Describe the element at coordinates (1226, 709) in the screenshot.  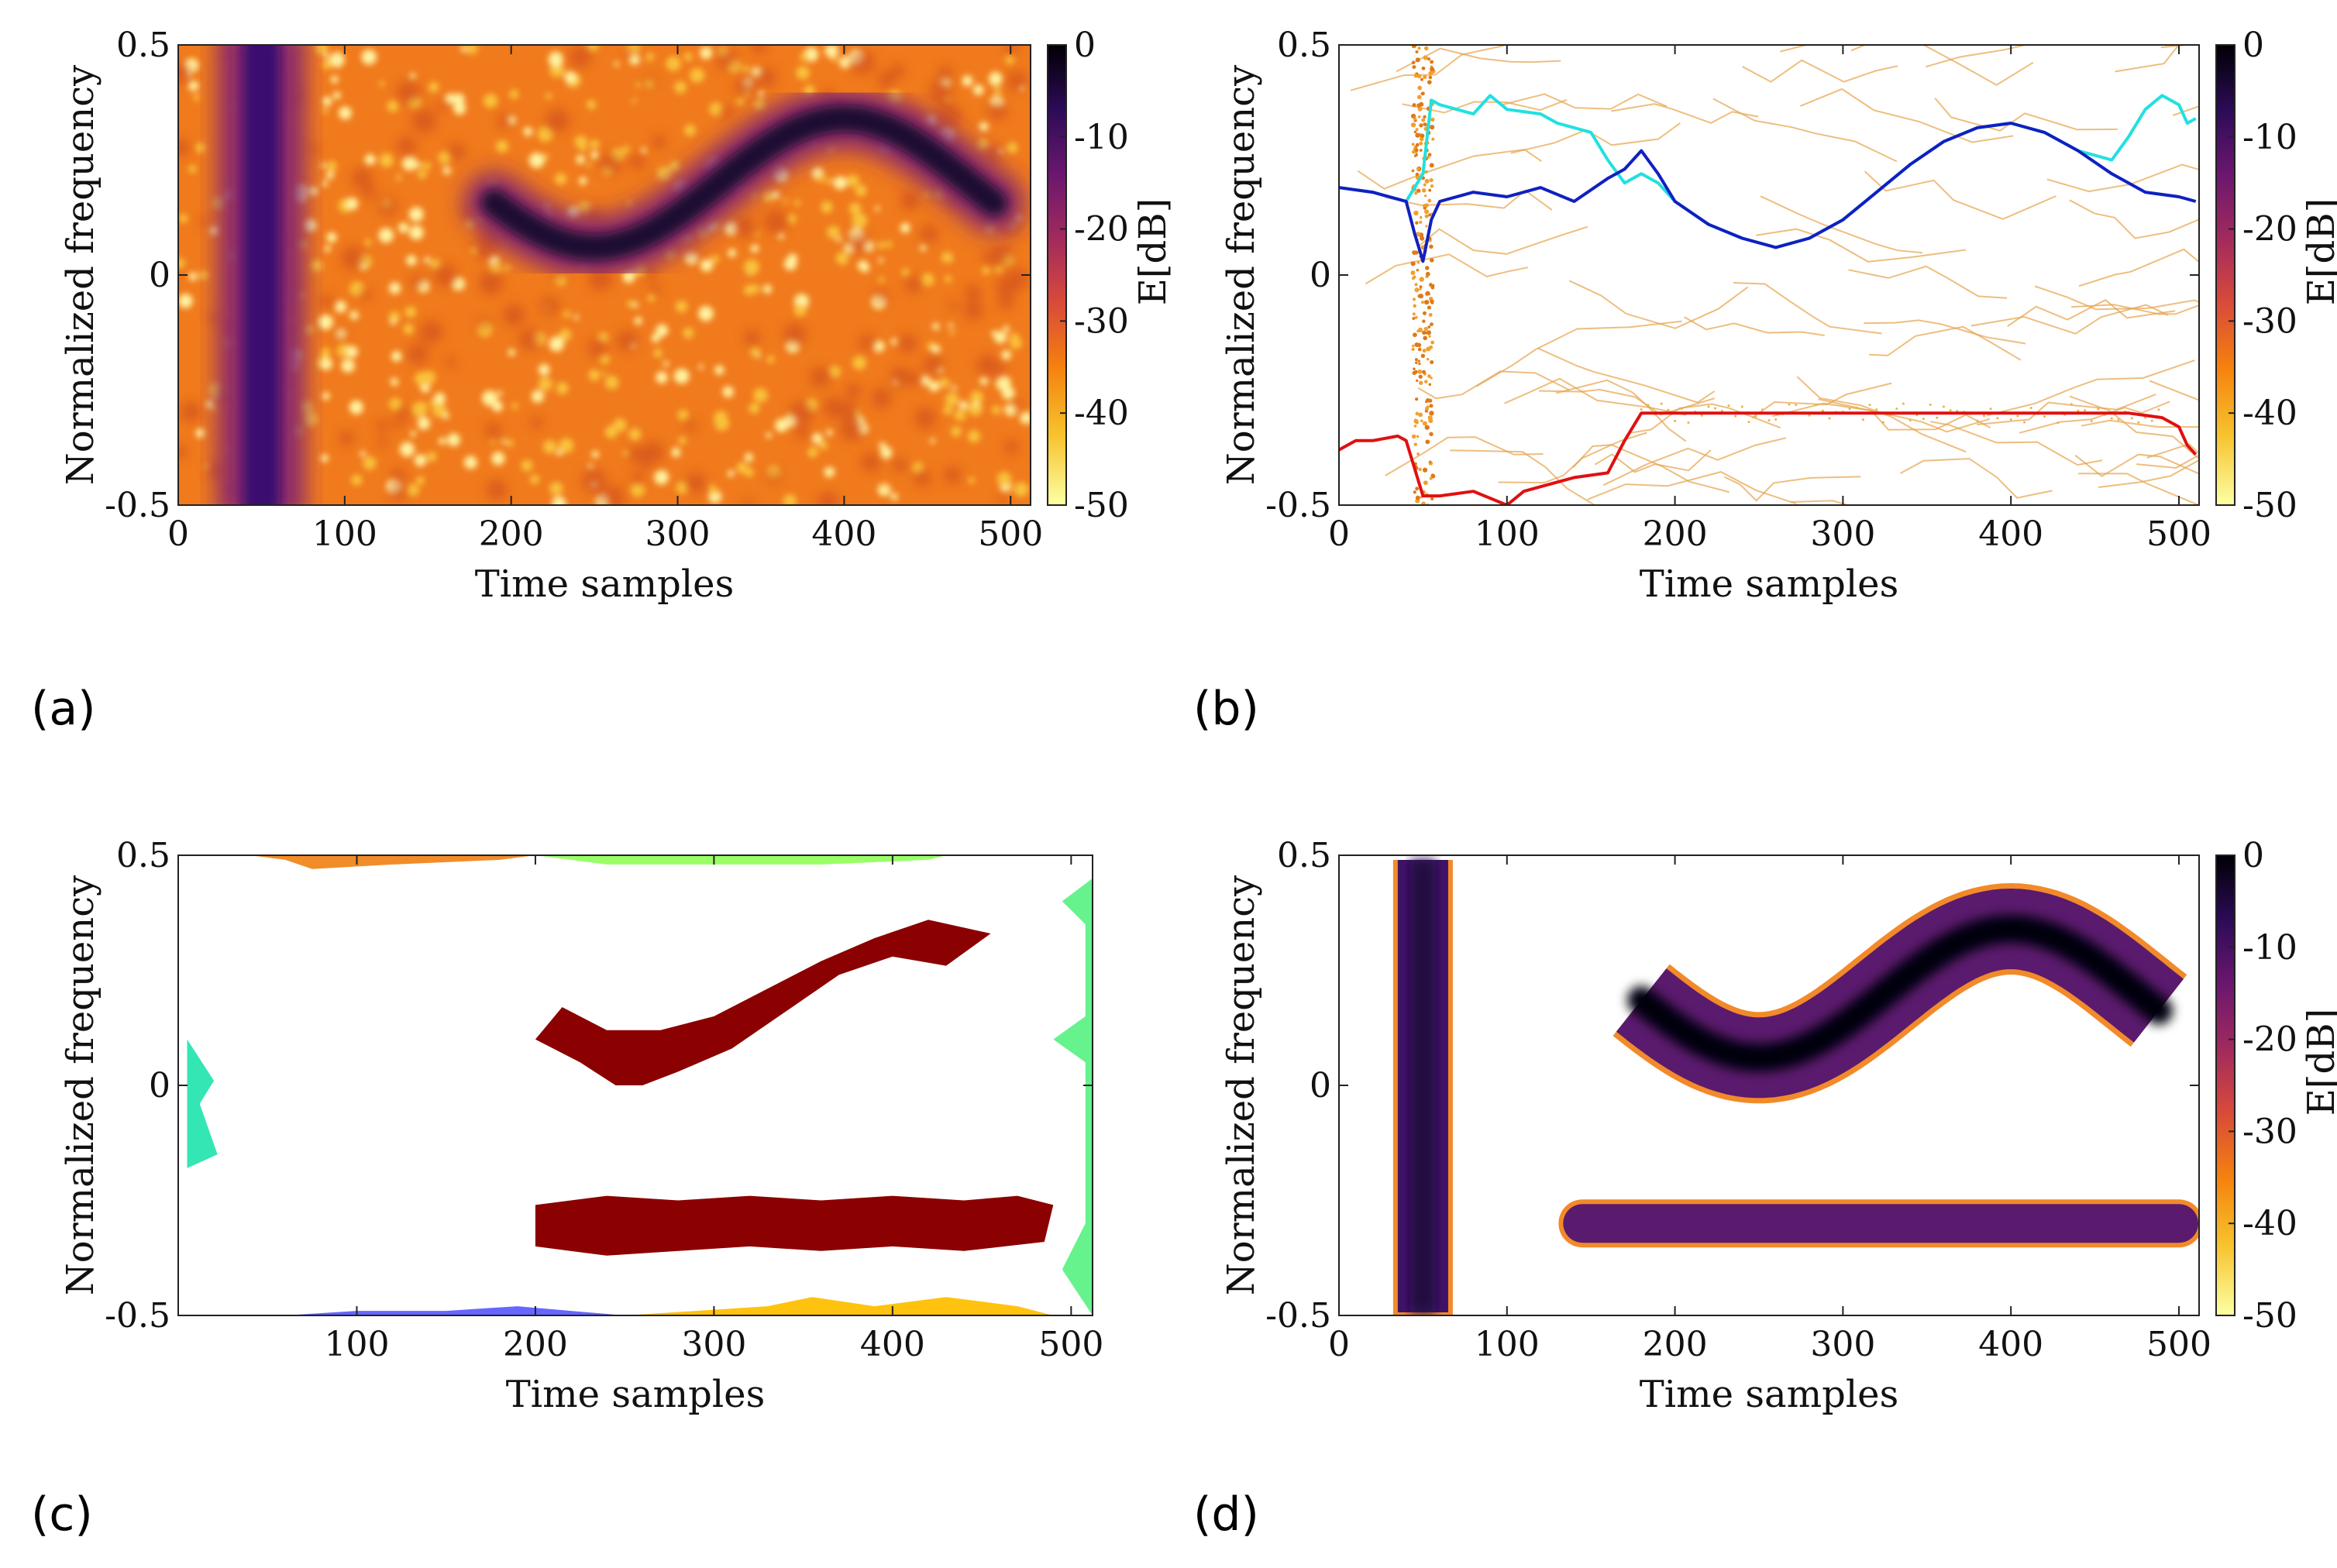
I see `panel-label-b: (b)` at that location.